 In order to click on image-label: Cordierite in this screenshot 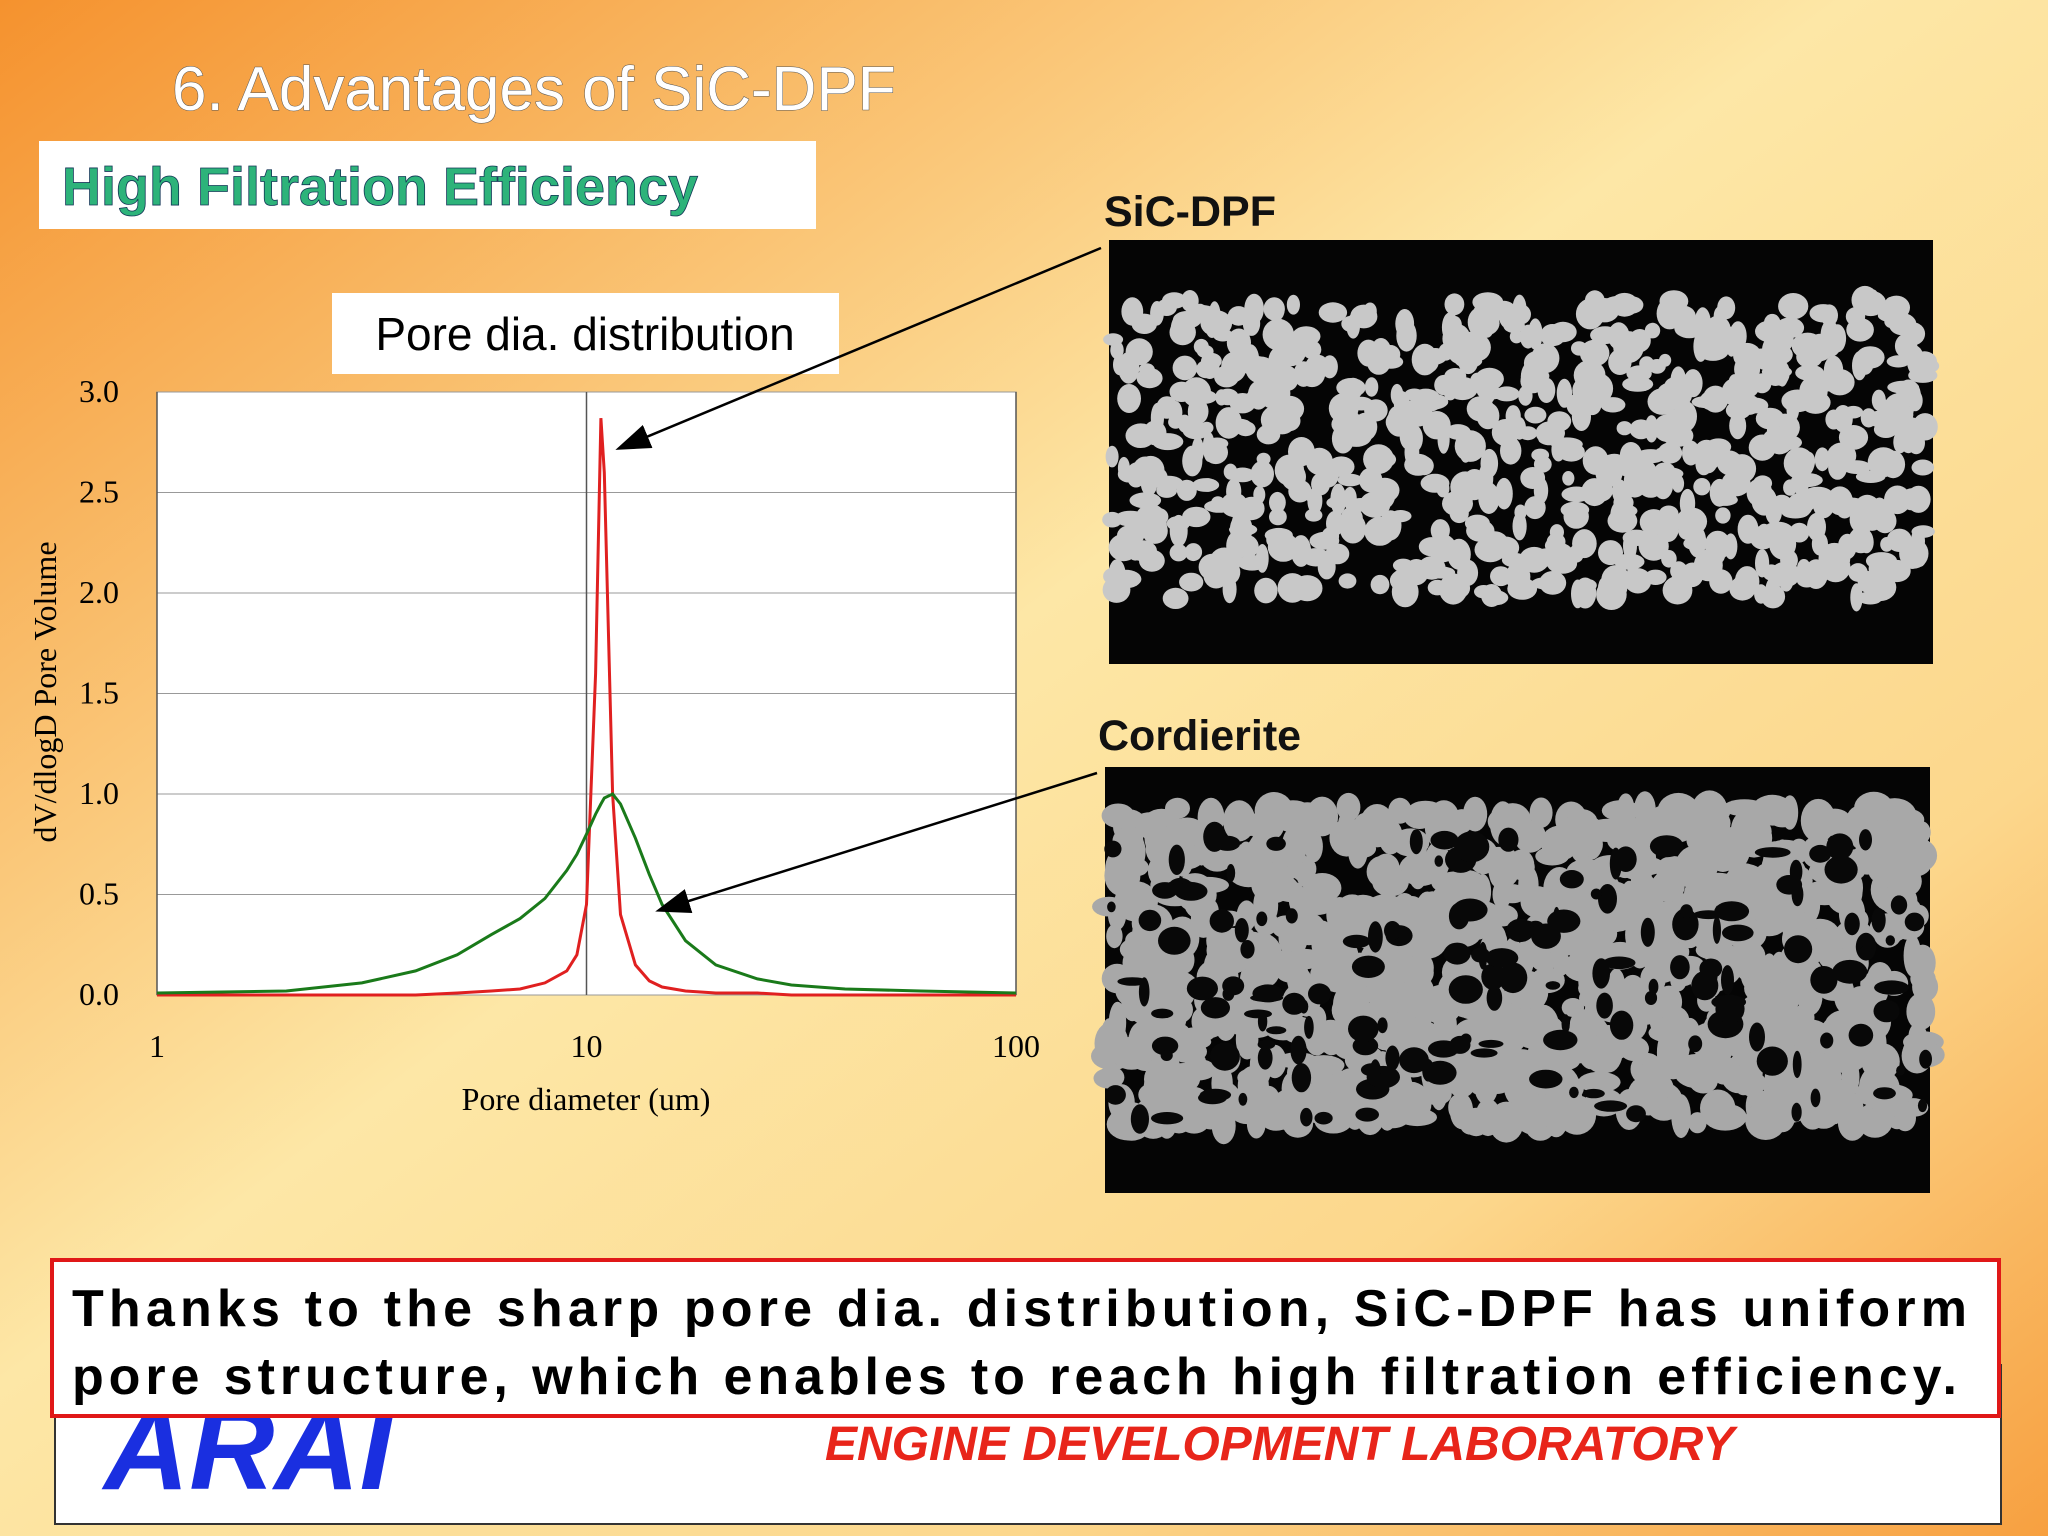, I will do `click(1199, 736)`.